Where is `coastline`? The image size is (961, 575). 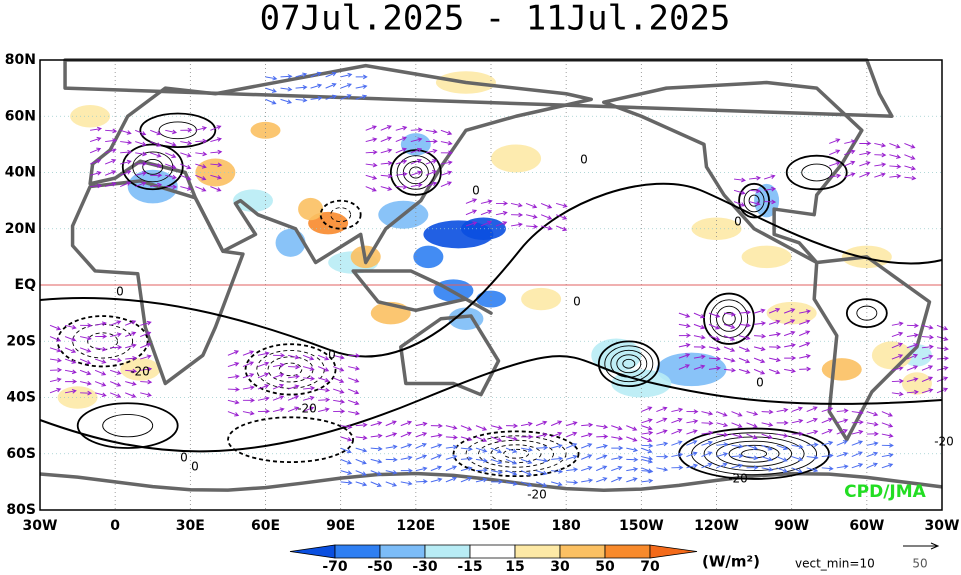 coastline is located at coordinates (450, 355).